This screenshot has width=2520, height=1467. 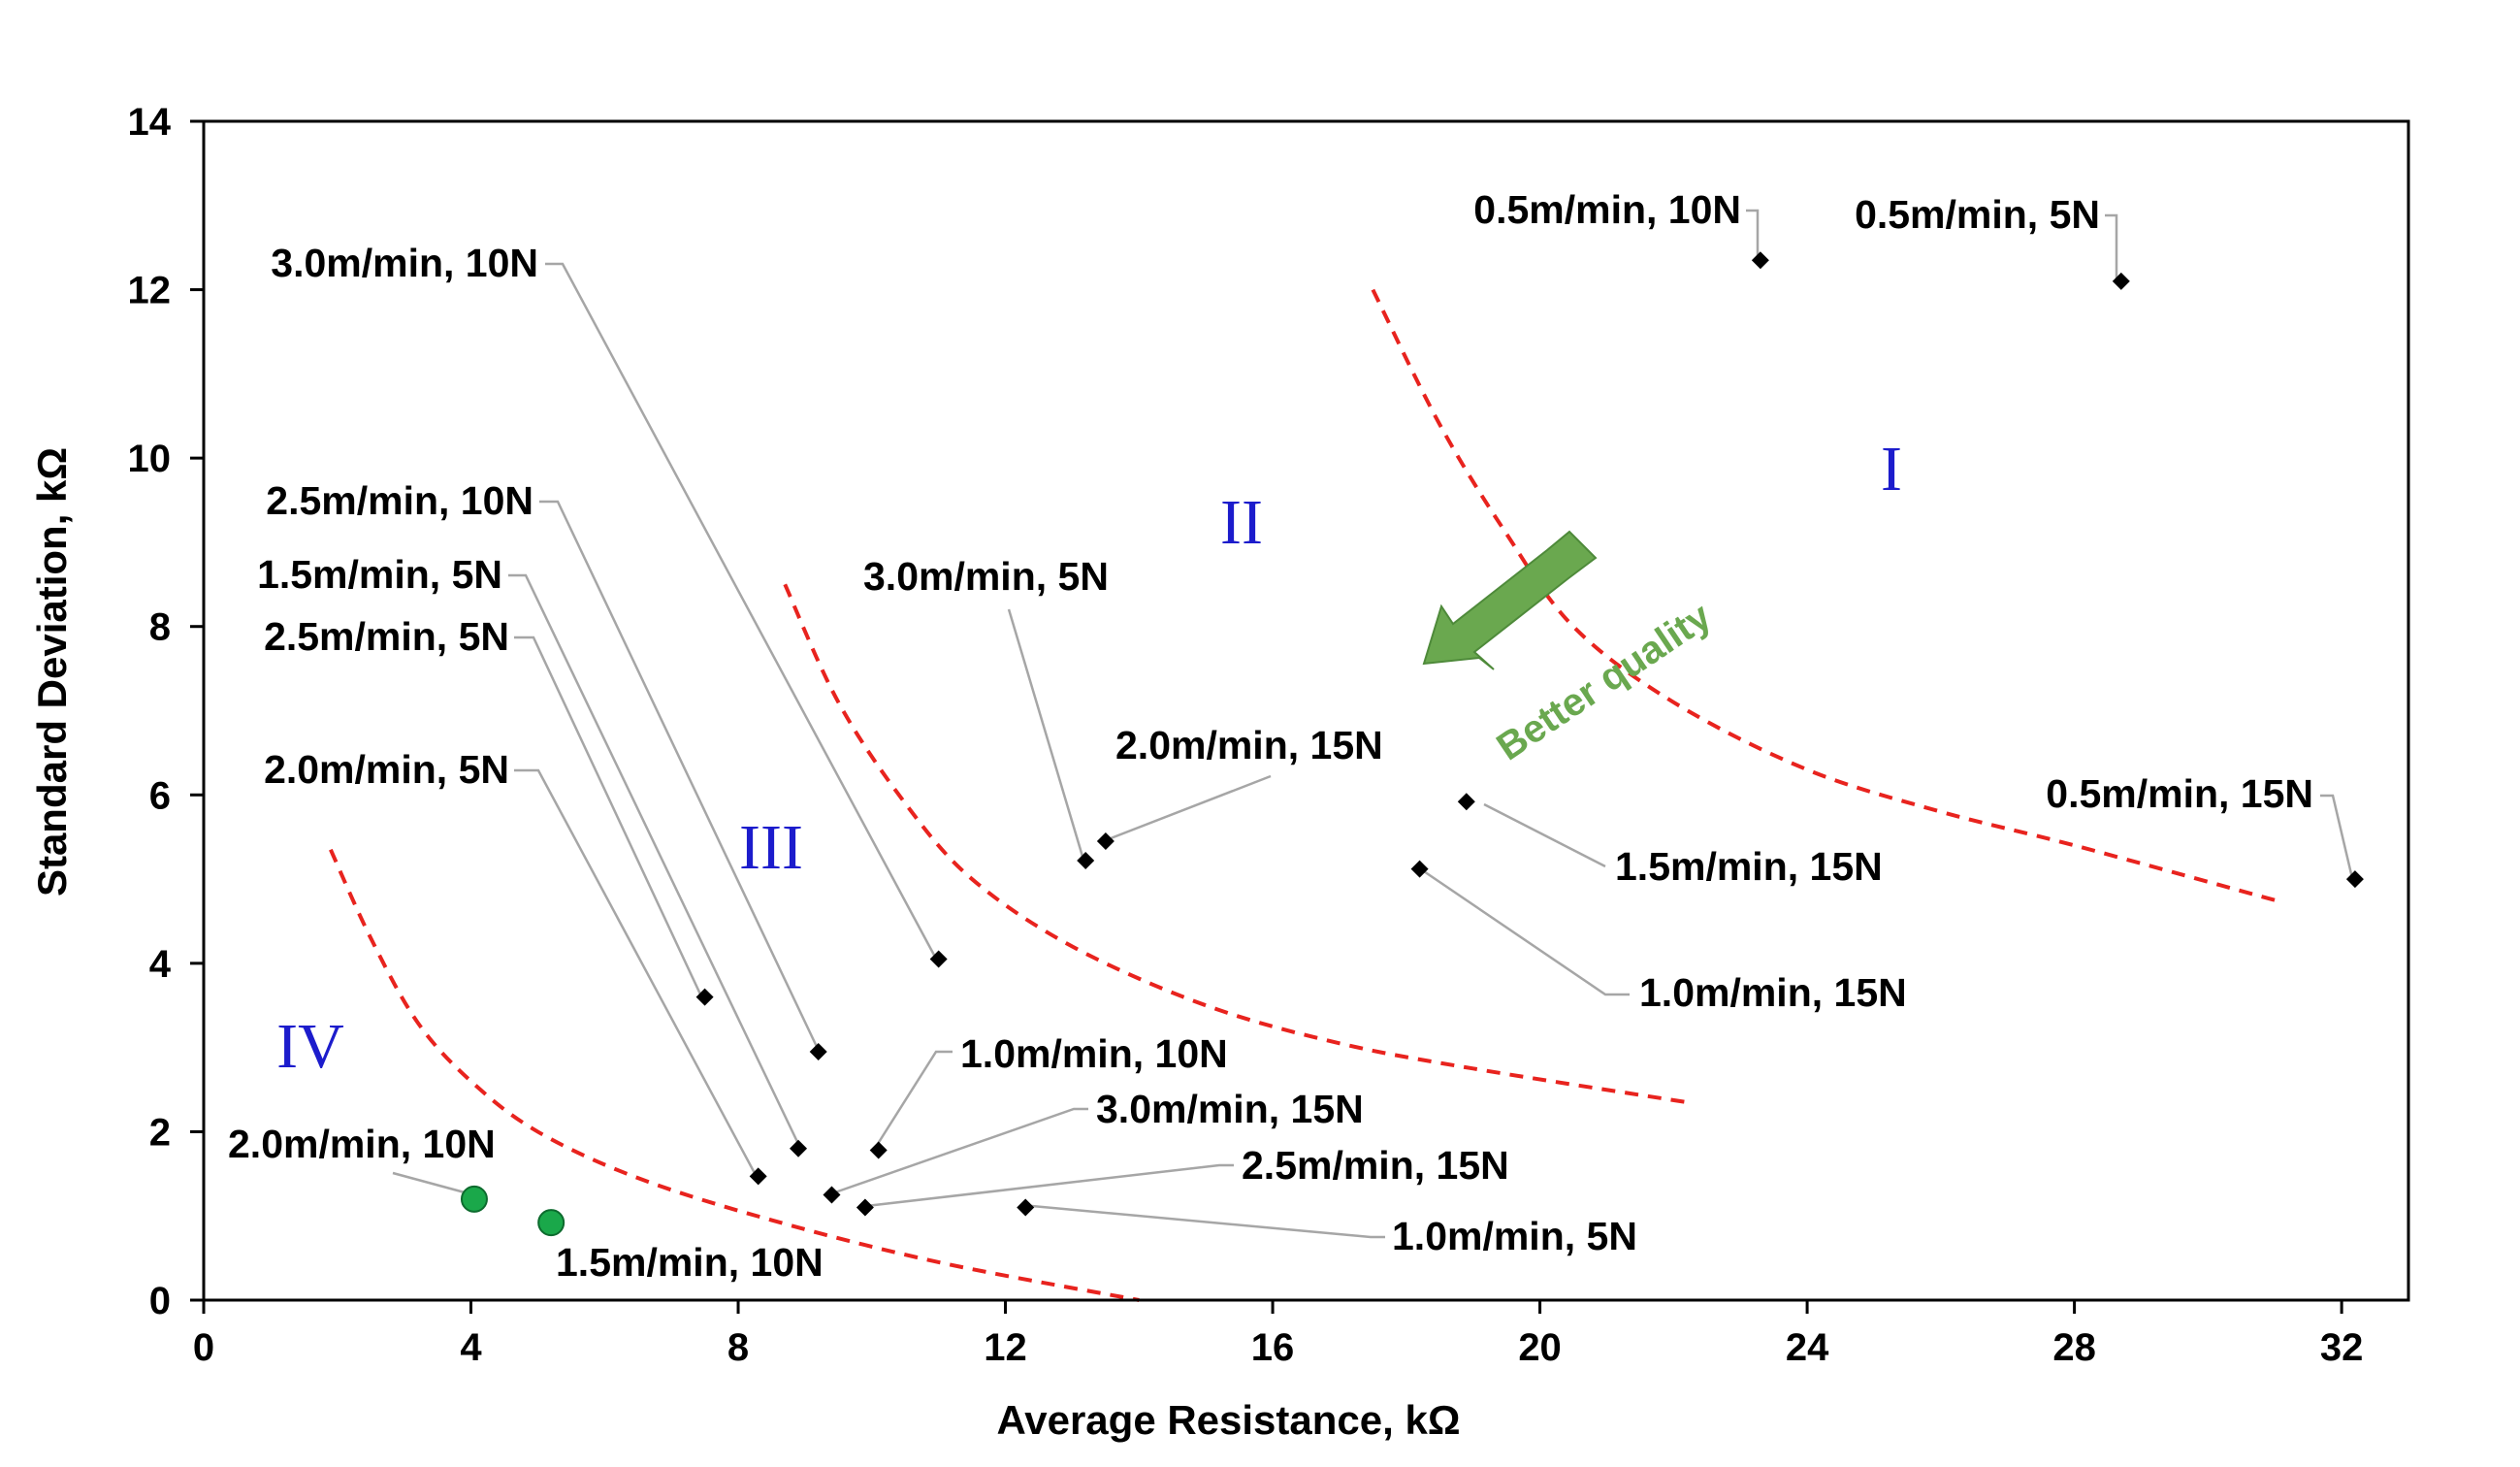 I want to click on x-tick-label: 16, so click(x=1273, y=1347).